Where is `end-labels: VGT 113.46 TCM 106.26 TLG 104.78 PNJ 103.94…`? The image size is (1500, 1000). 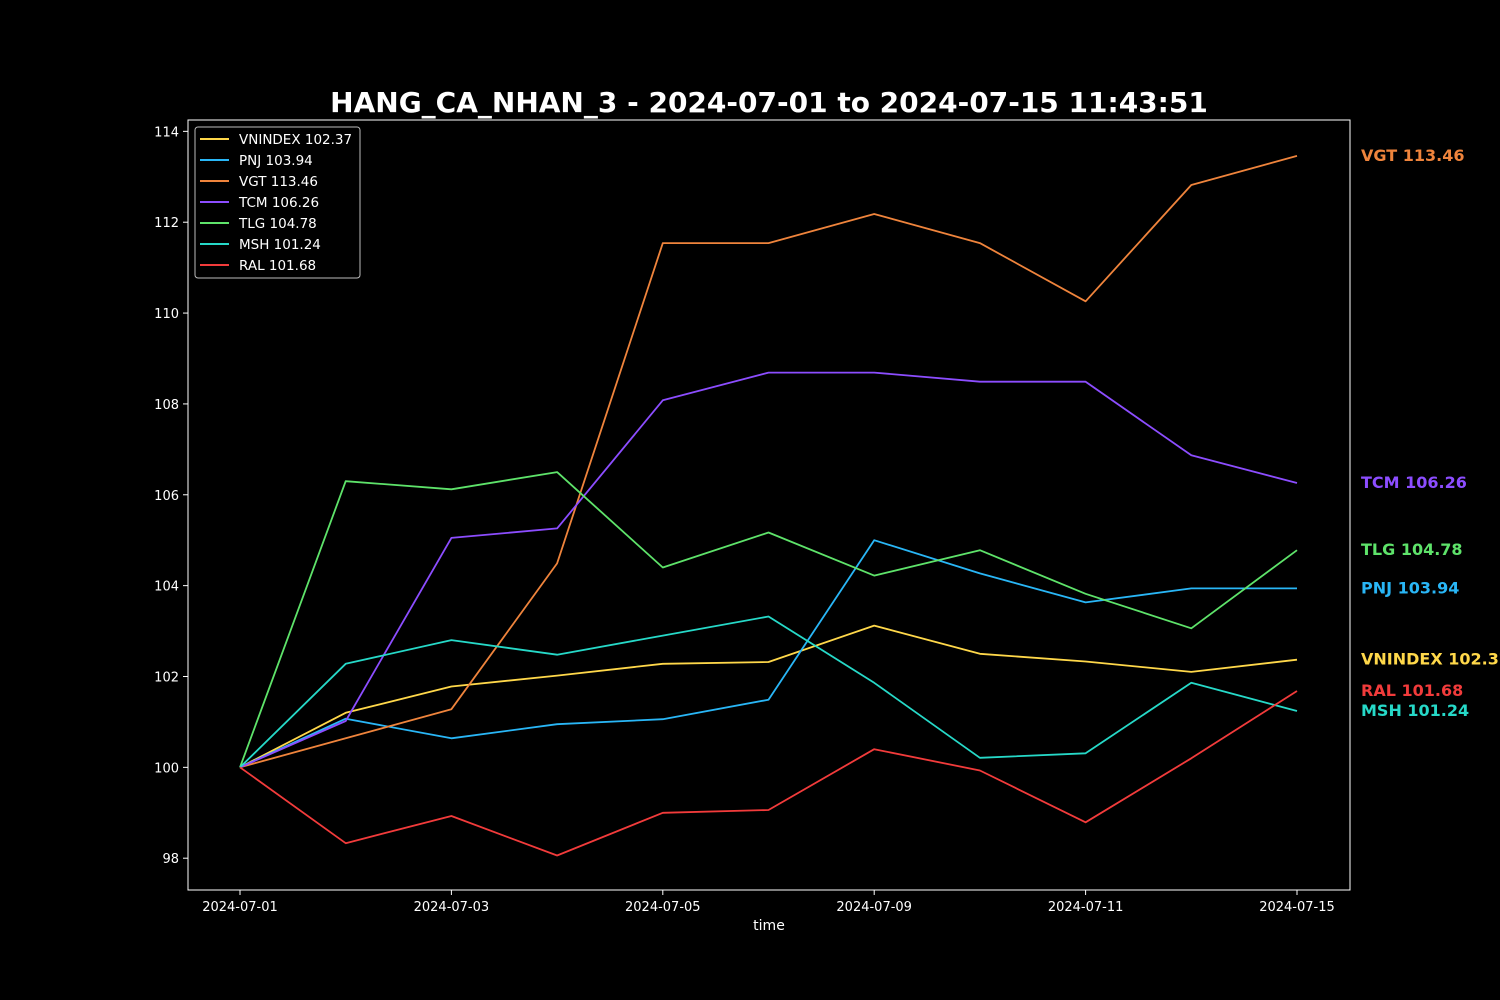
end-labels: VGT 113.46 TCM 106.26 TLG 104.78 PNJ 103.94… is located at coordinates (1430, 433).